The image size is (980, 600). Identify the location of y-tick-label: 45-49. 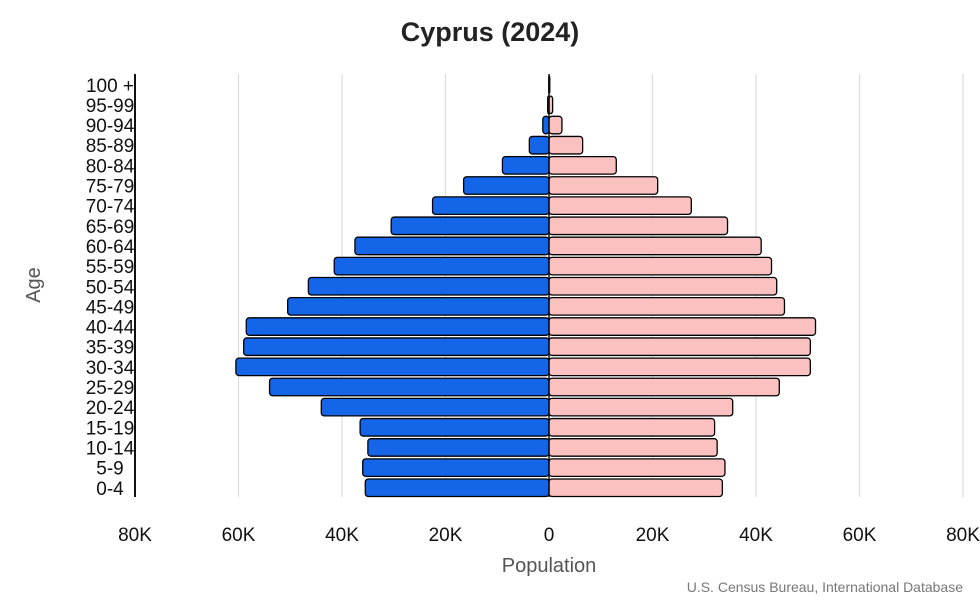
(110, 307).